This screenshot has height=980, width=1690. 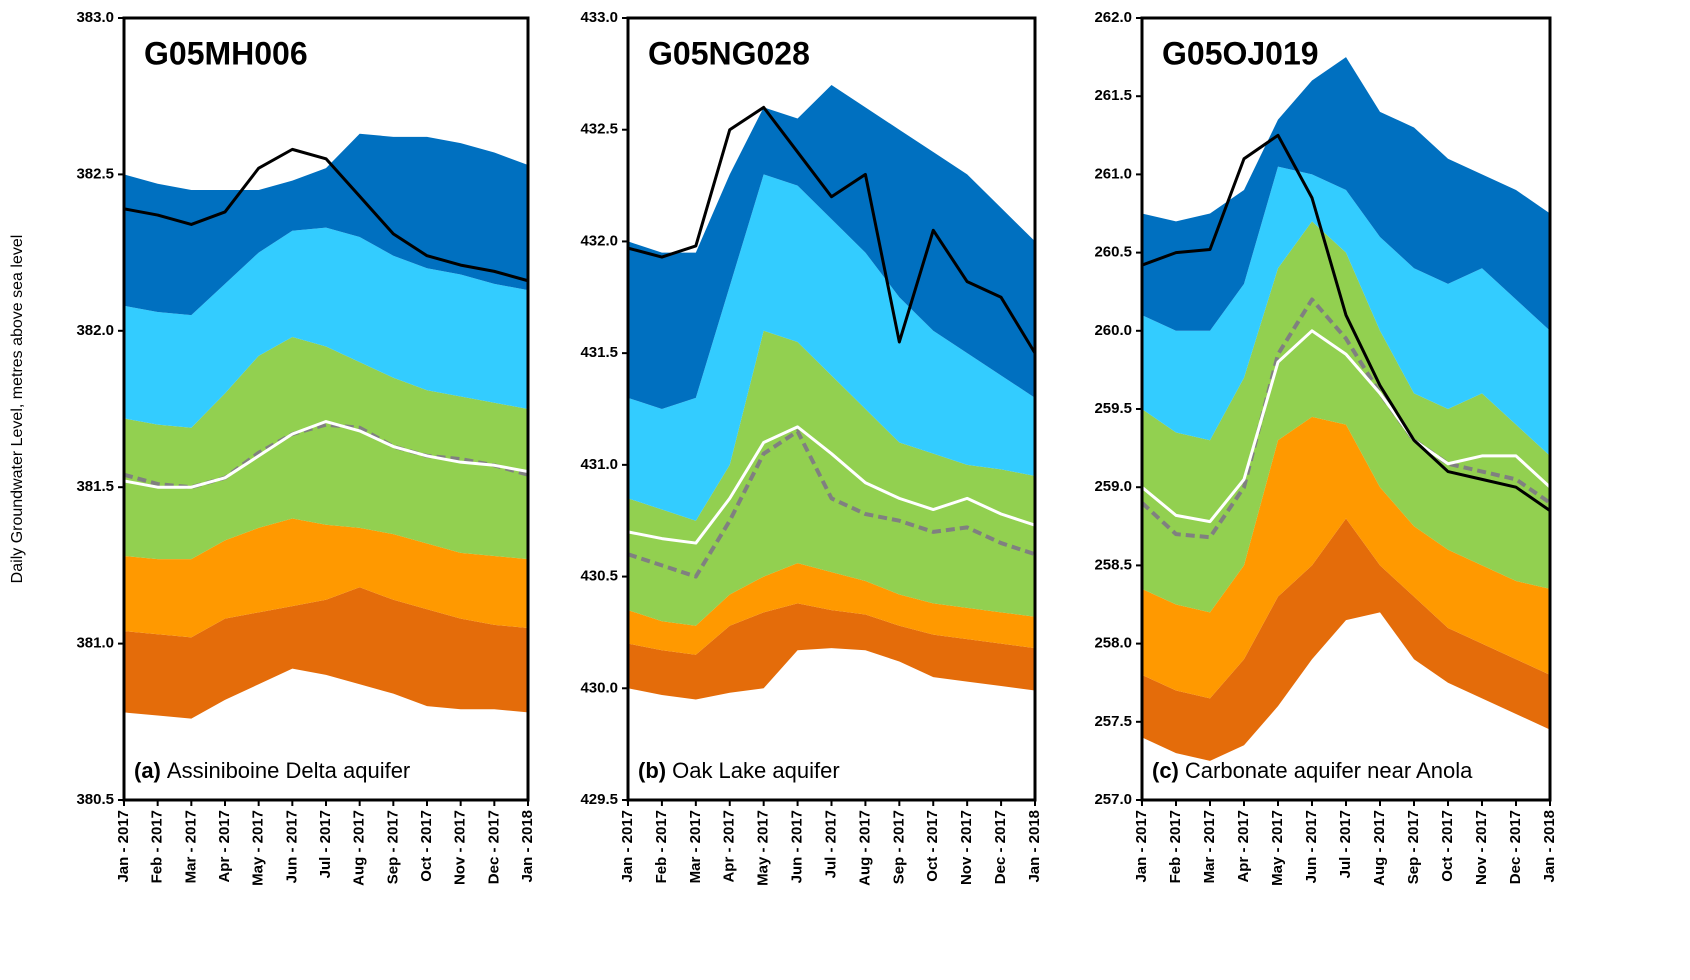 What do you see at coordinates (1329, 770) in the screenshot?
I see `caption-text: Carbonate aquifer near Anola` at bounding box center [1329, 770].